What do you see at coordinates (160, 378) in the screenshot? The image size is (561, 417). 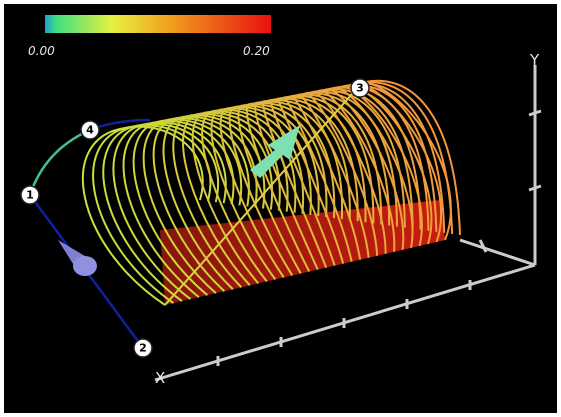 I see `x-axis-label: X` at bounding box center [160, 378].